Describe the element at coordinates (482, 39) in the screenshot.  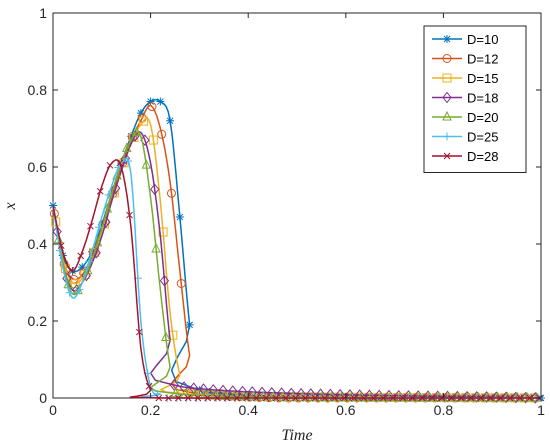
I see `legend-label: D=10` at that location.